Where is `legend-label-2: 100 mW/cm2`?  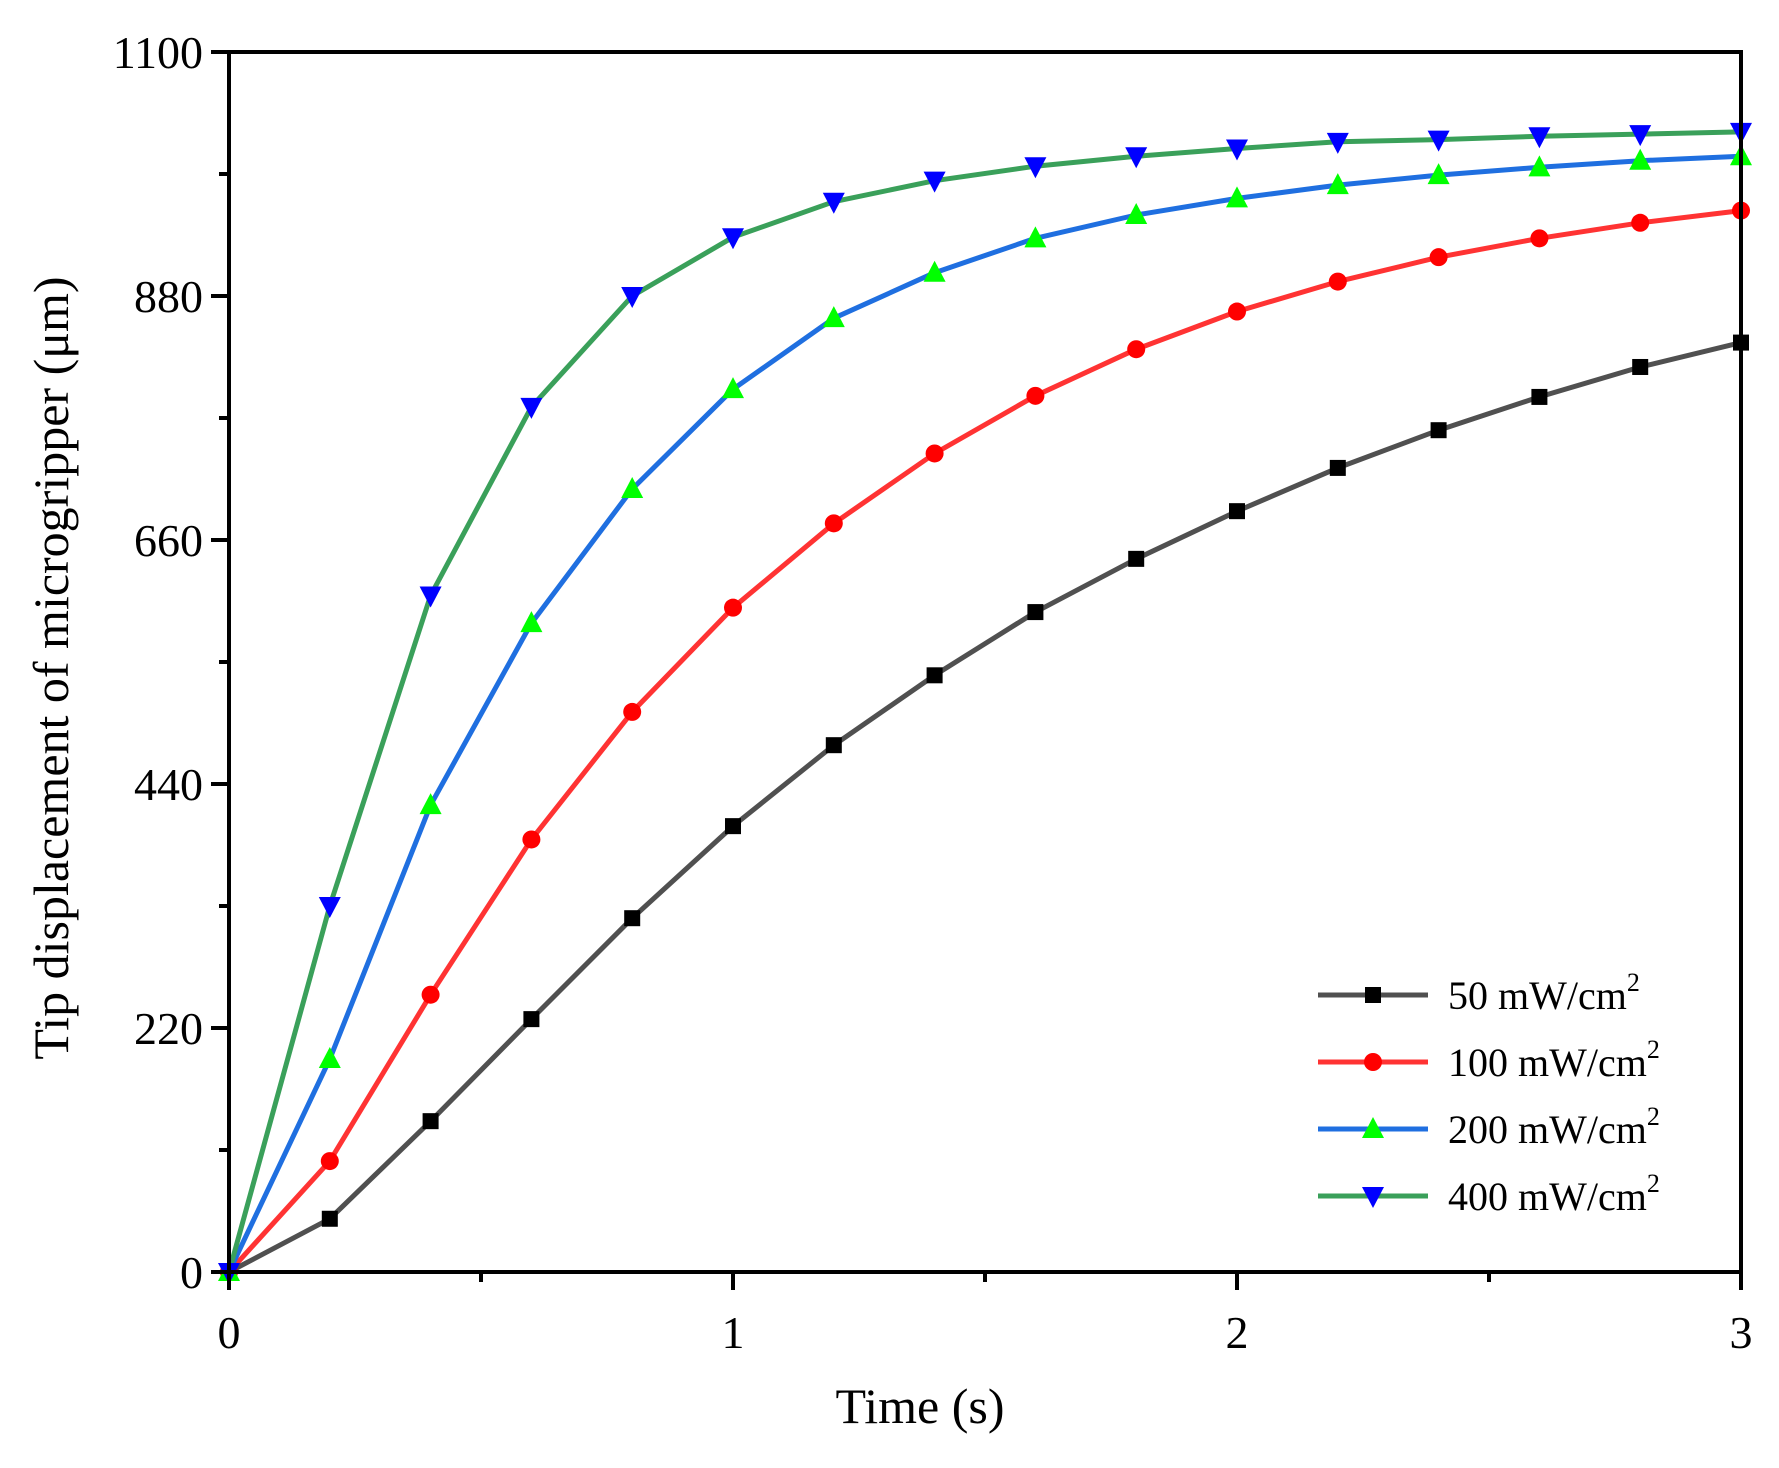
legend-label-2: 100 mW/cm2 is located at coordinates (1554, 1060).